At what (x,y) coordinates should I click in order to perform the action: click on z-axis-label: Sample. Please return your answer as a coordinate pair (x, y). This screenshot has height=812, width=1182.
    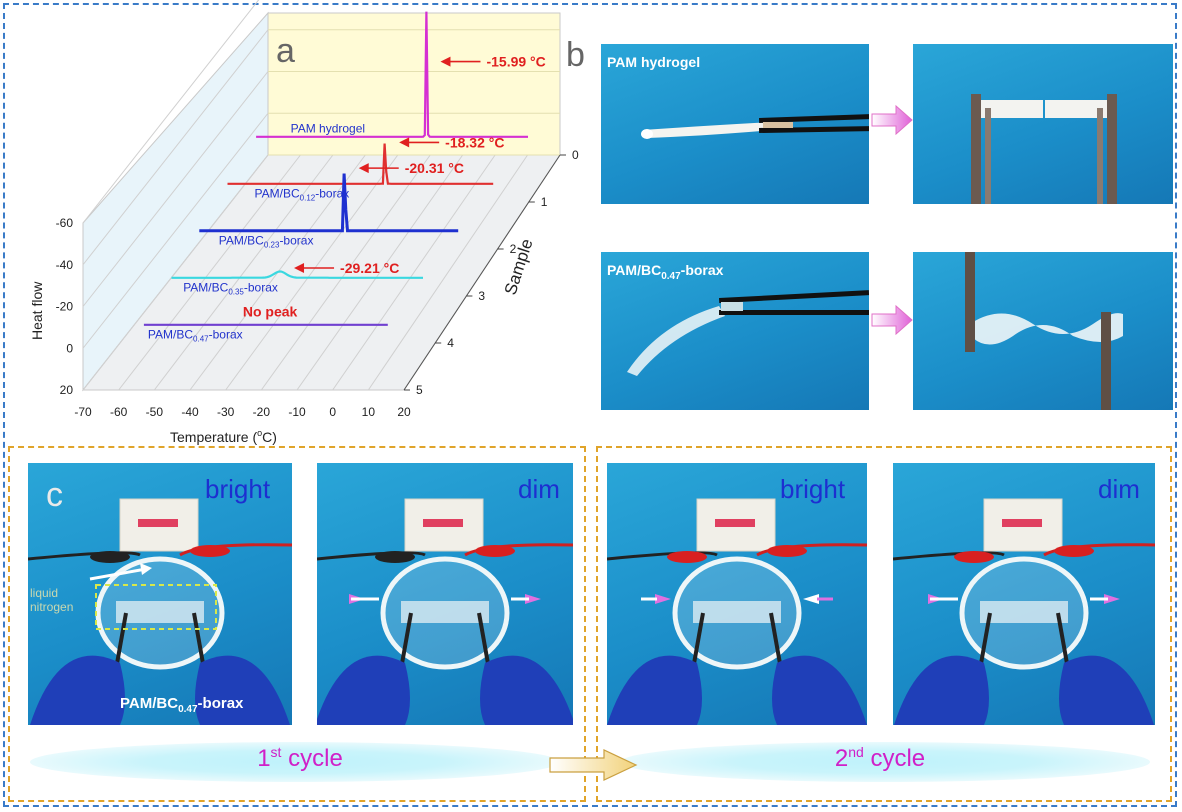
    Looking at the image, I should click on (519, 267).